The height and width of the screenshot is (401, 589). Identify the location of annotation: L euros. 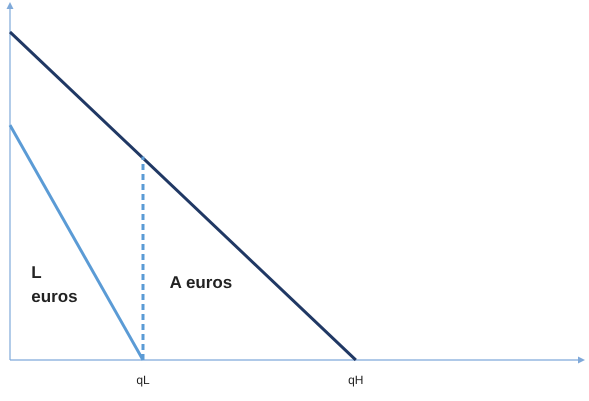
(54, 284).